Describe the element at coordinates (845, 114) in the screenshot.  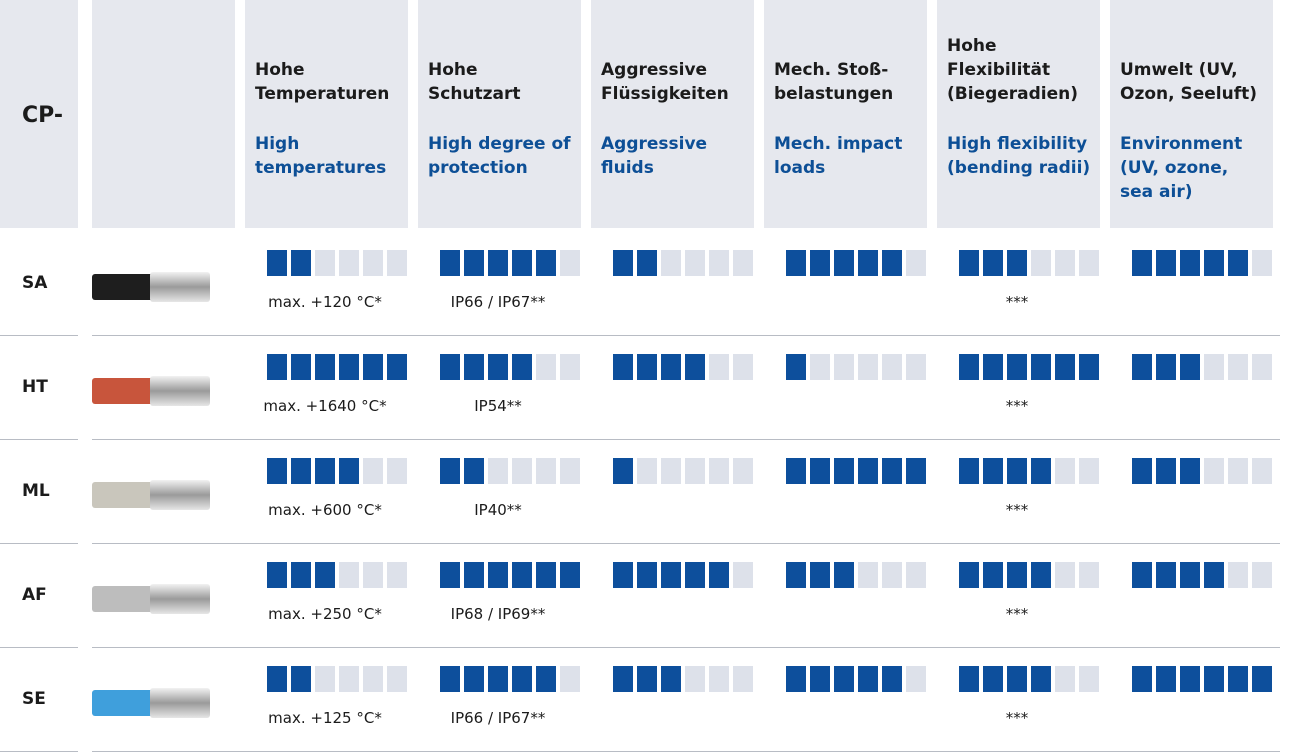
I see `header-cell: Mech. Stoß-belastungen Mech. impact loads` at that location.